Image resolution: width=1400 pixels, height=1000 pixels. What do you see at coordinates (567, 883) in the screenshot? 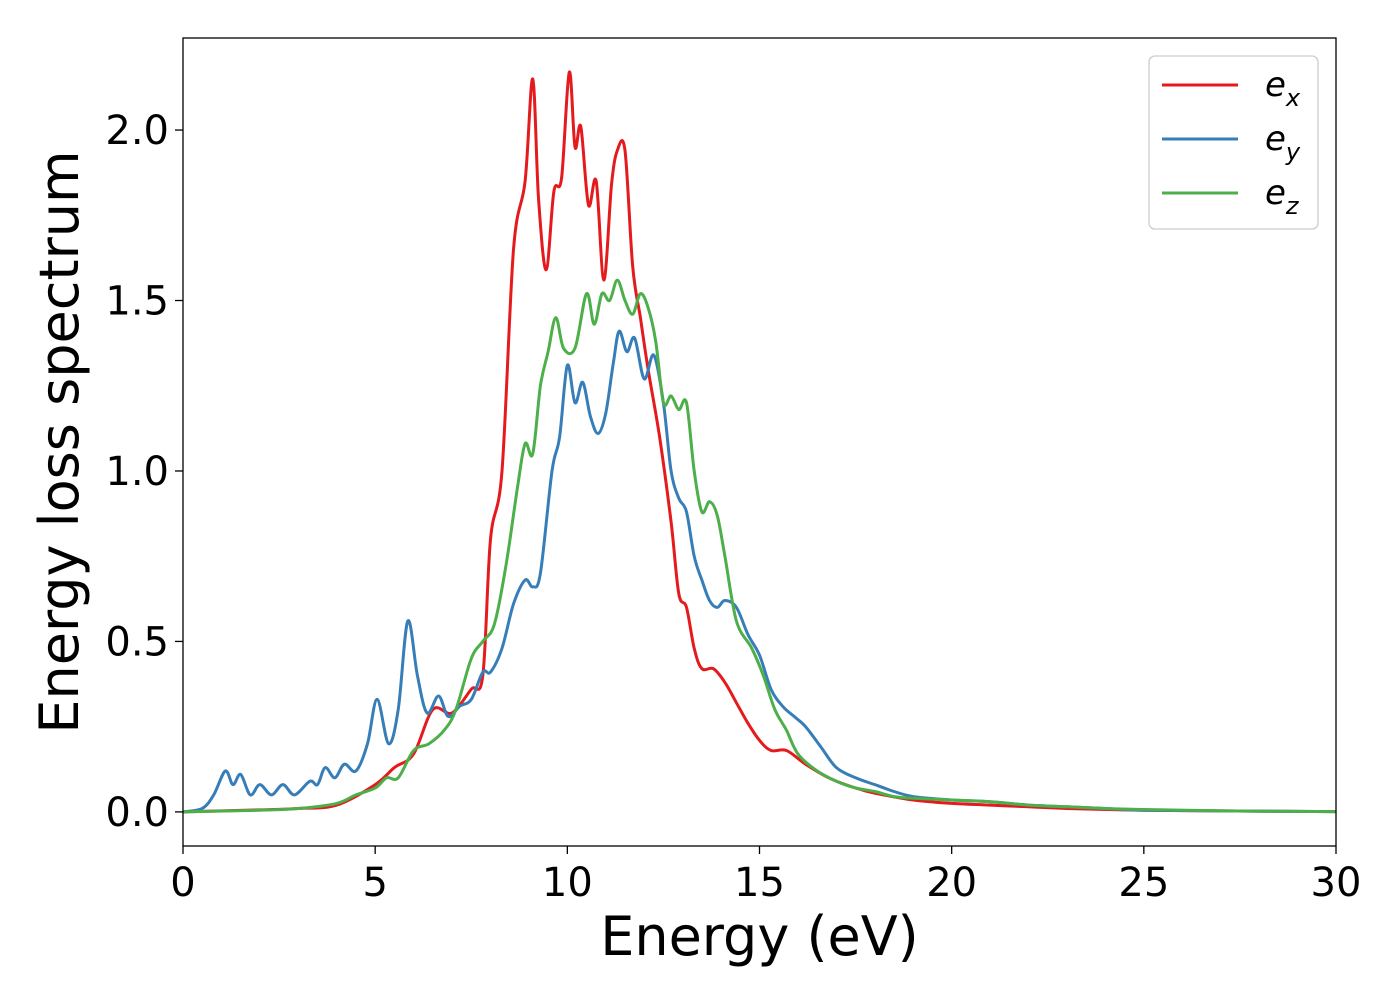
I see `x-tick-label: 10` at bounding box center [567, 883].